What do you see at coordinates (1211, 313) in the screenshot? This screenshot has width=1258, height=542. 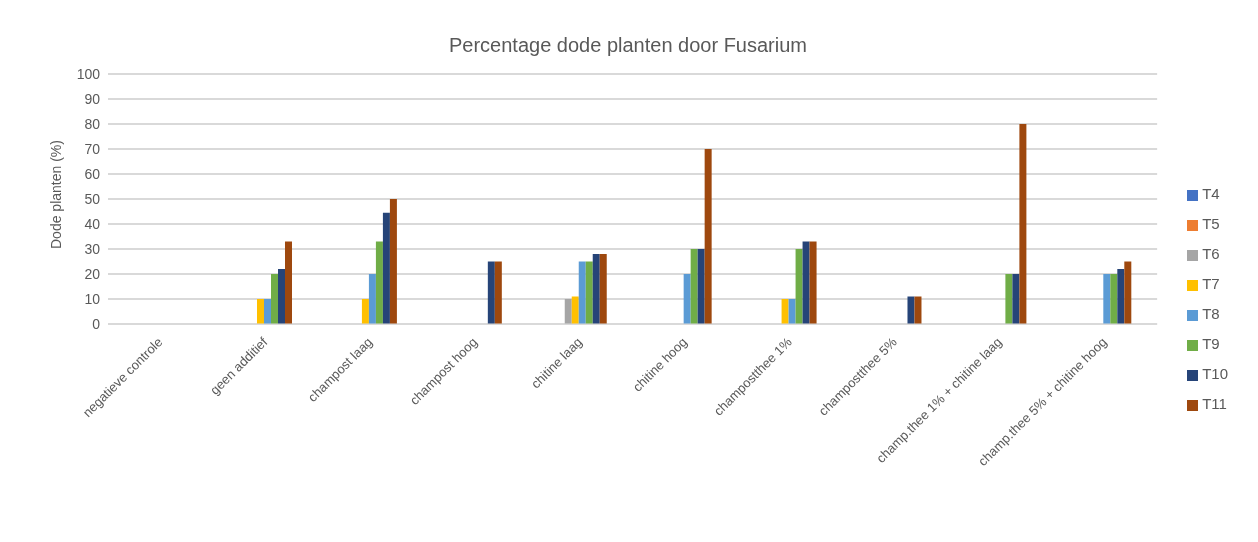 I see `legend-label: T8` at bounding box center [1211, 313].